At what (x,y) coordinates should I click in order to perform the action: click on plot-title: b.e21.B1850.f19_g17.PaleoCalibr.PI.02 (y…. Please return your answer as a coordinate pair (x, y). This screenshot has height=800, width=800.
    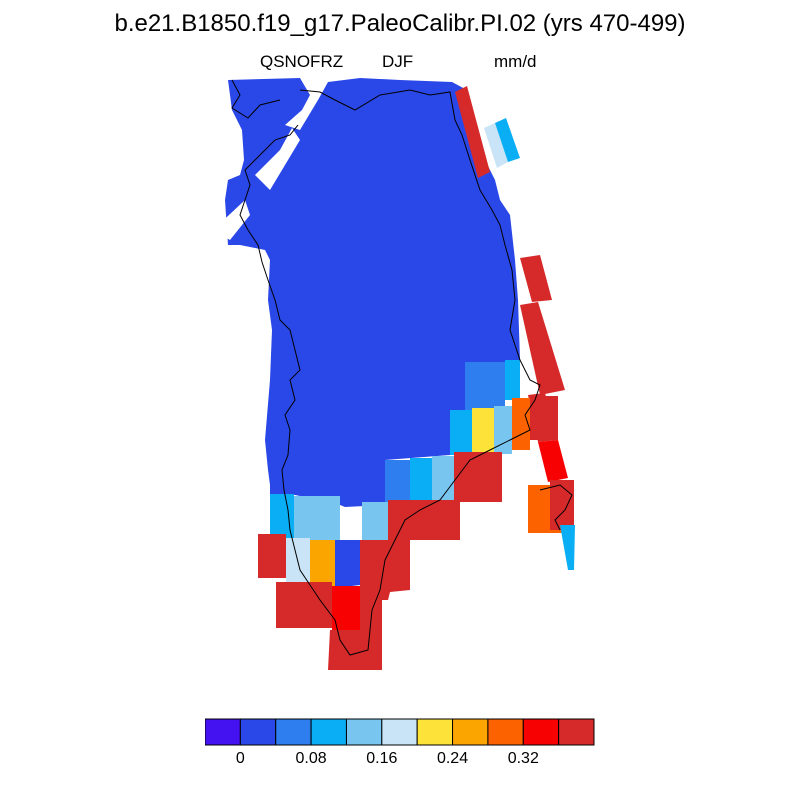
    Looking at the image, I should click on (400, 23).